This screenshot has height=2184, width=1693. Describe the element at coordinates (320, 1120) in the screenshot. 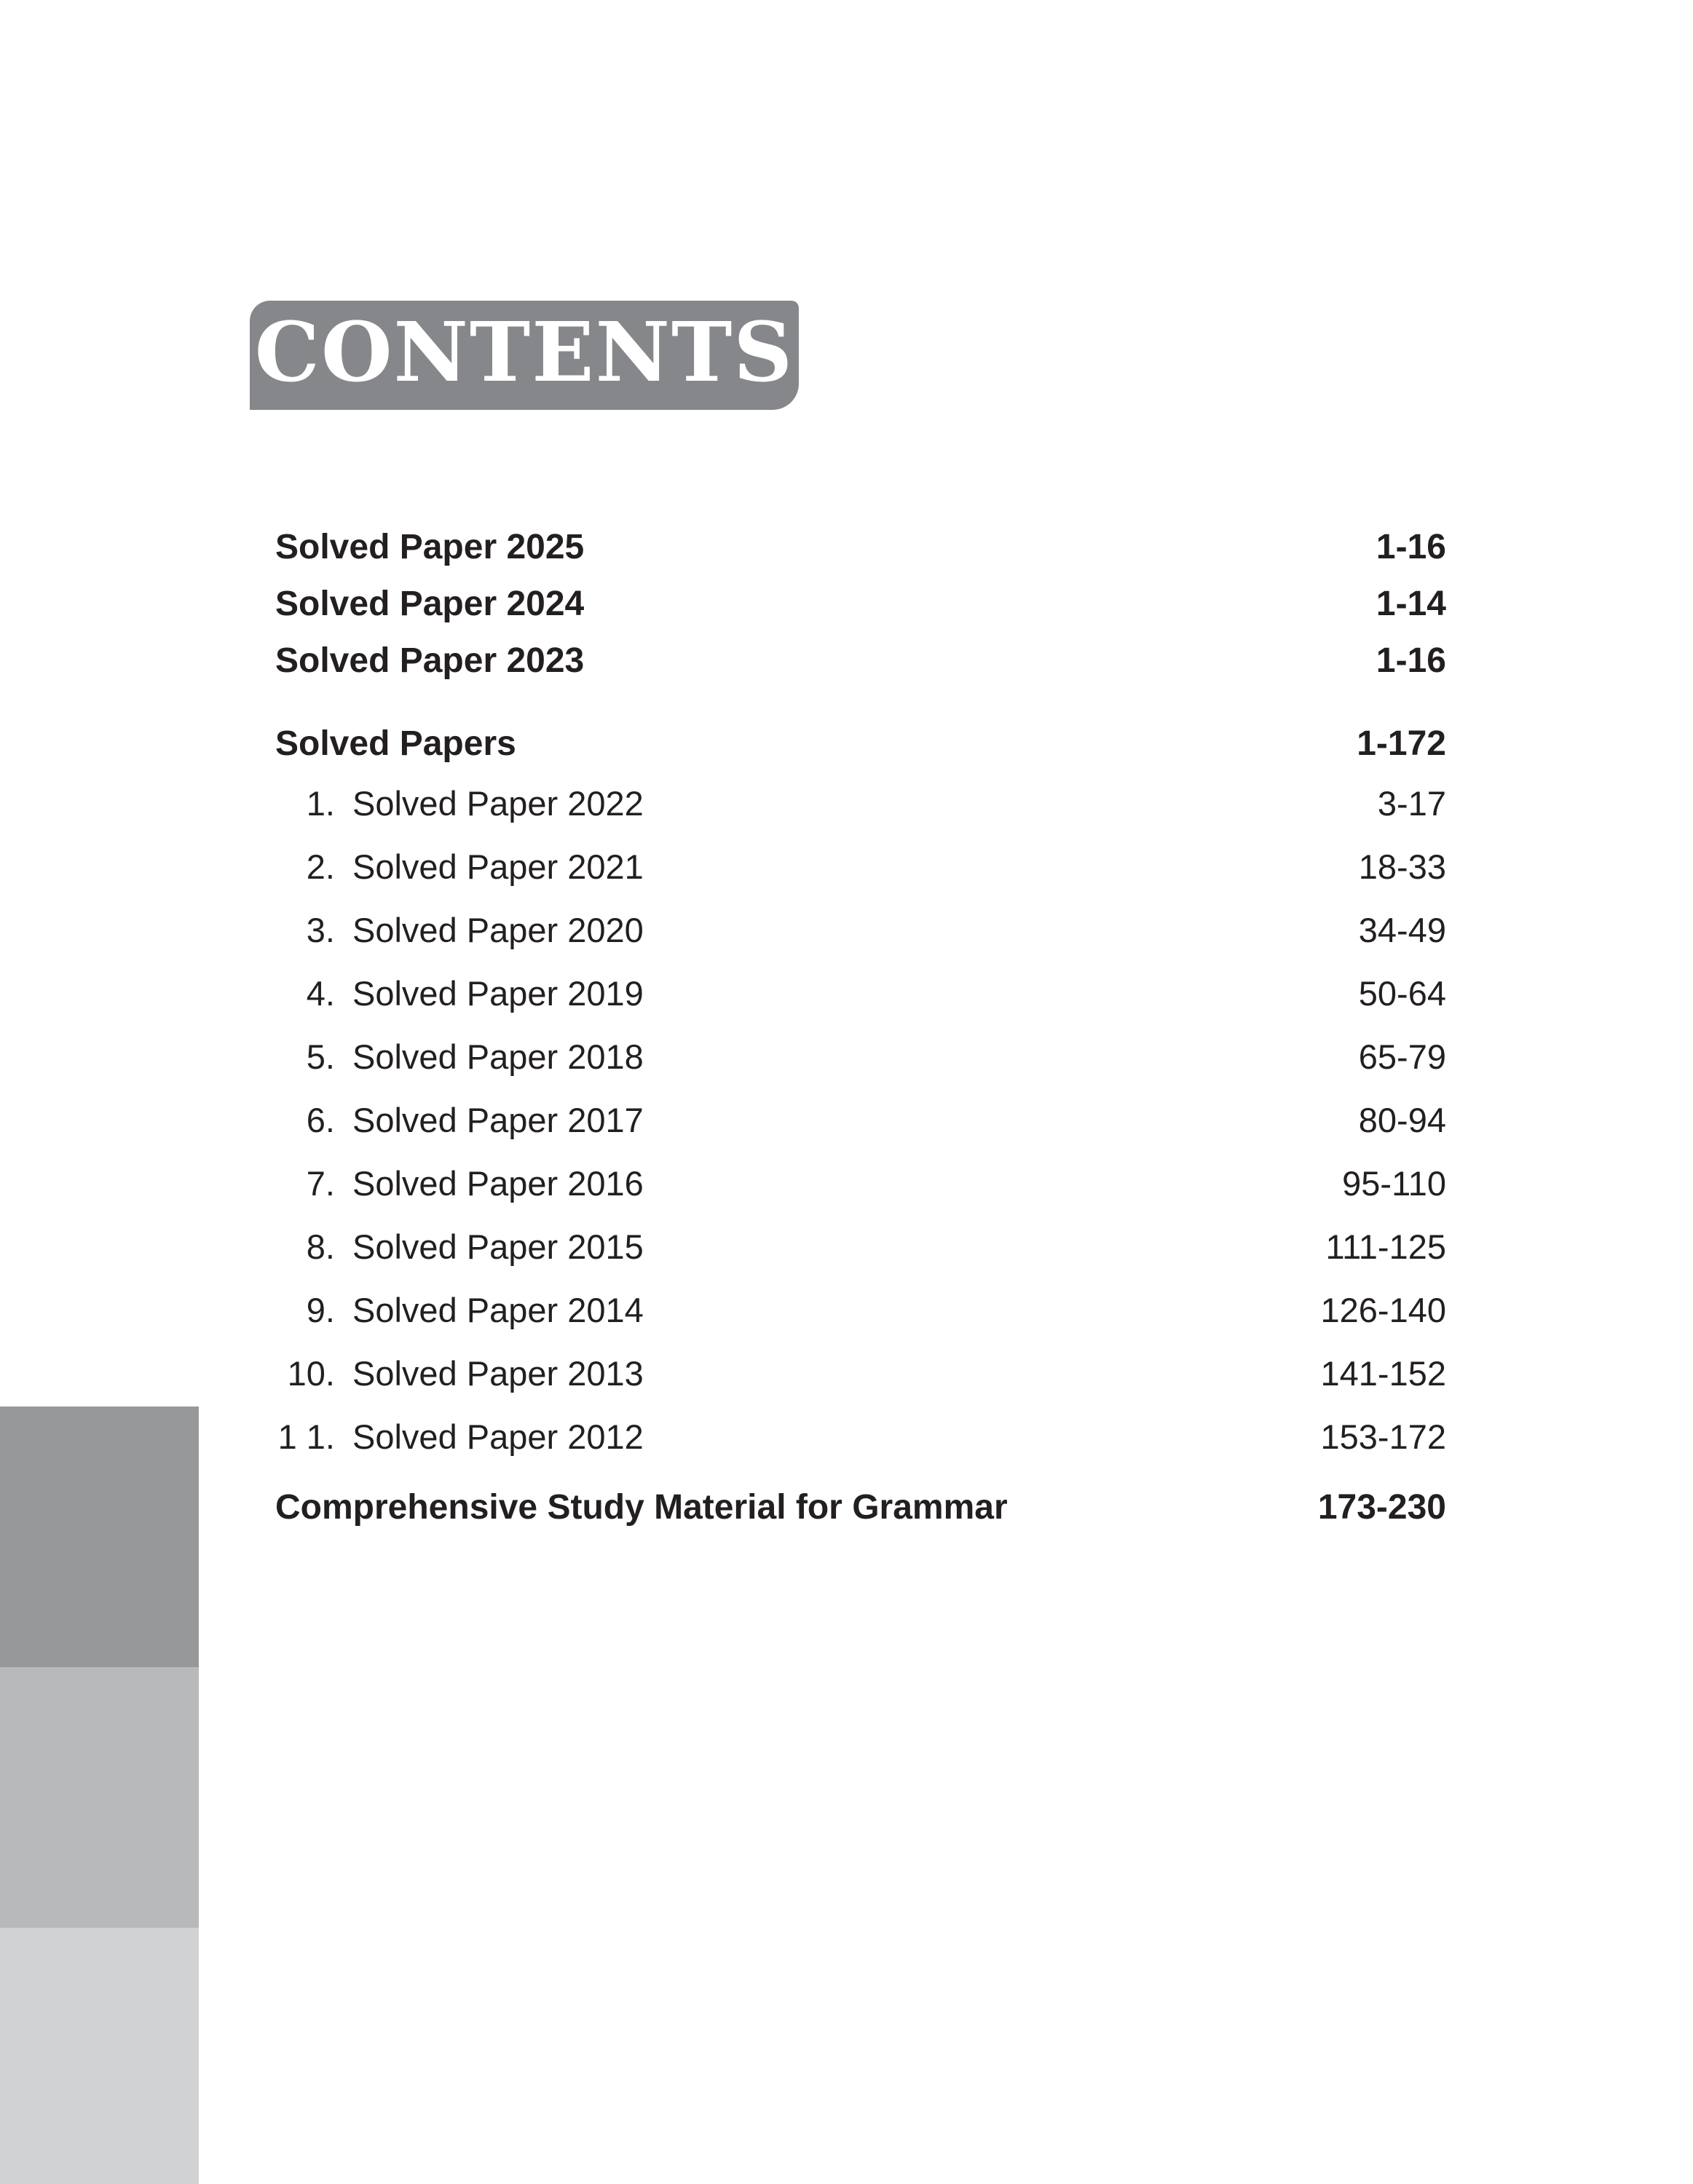

I see `entry-number: 6.` at that location.